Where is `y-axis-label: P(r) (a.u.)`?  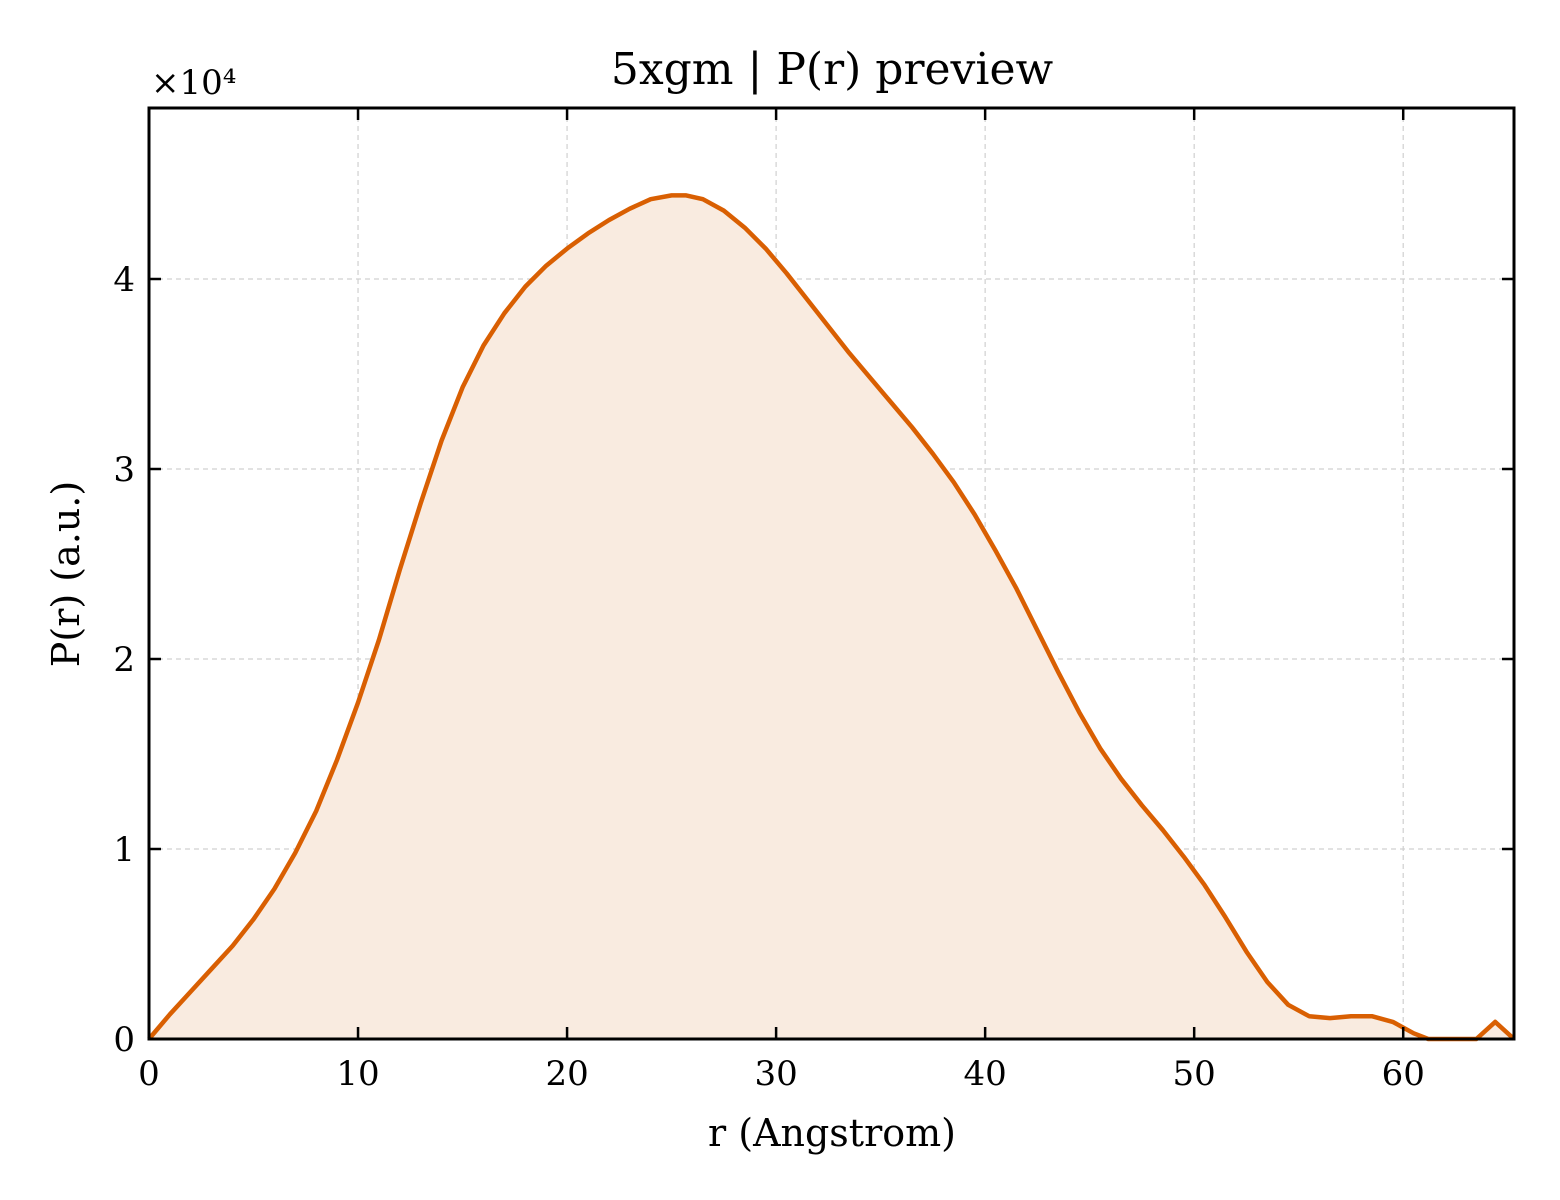 y-axis-label: P(r) (a.u.) is located at coordinates (66, 574).